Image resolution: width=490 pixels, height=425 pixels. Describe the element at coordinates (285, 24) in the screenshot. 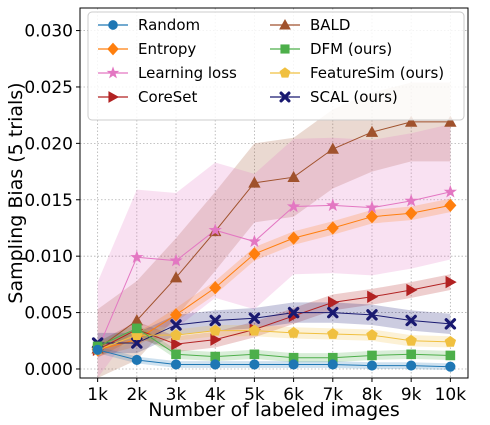

I see `bald-legend-marker` at that location.